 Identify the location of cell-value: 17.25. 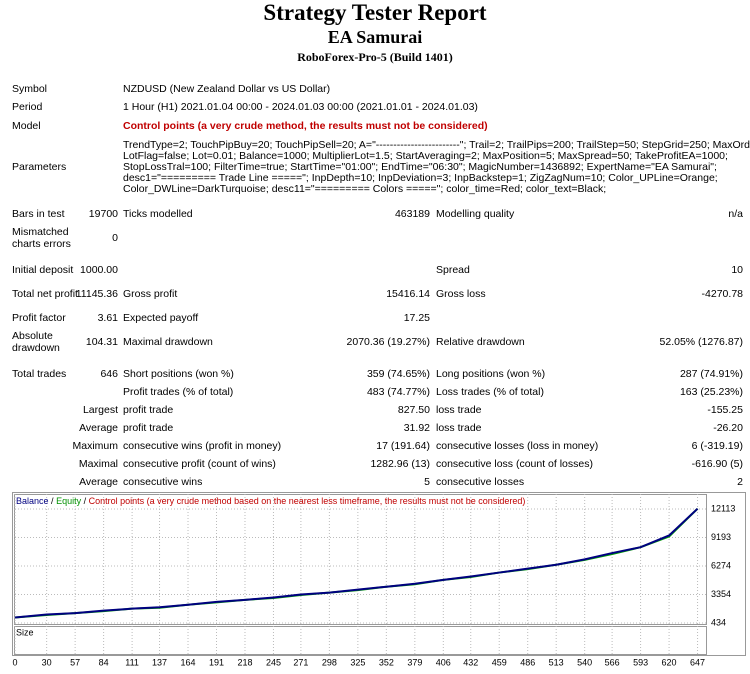
(416, 318).